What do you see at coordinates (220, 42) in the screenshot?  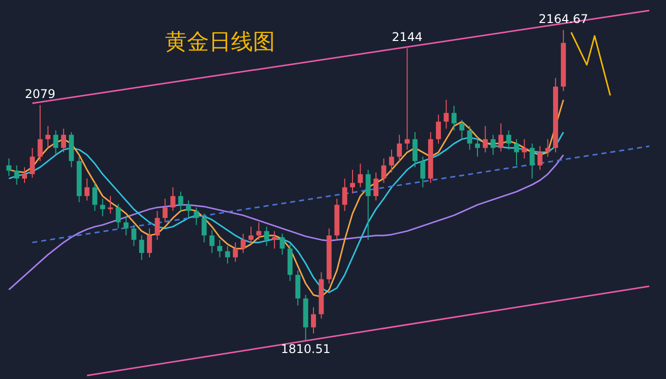 I see `text: 黄金日线图` at bounding box center [220, 42].